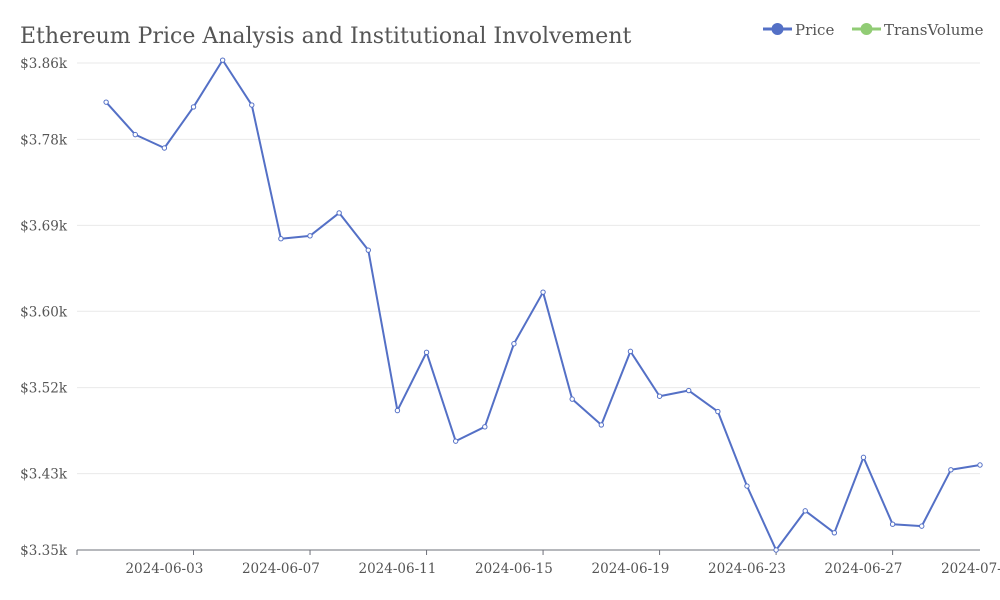 This screenshot has height=600, width=1000. I want to click on y-tick-label: $3.35k, so click(44, 551).